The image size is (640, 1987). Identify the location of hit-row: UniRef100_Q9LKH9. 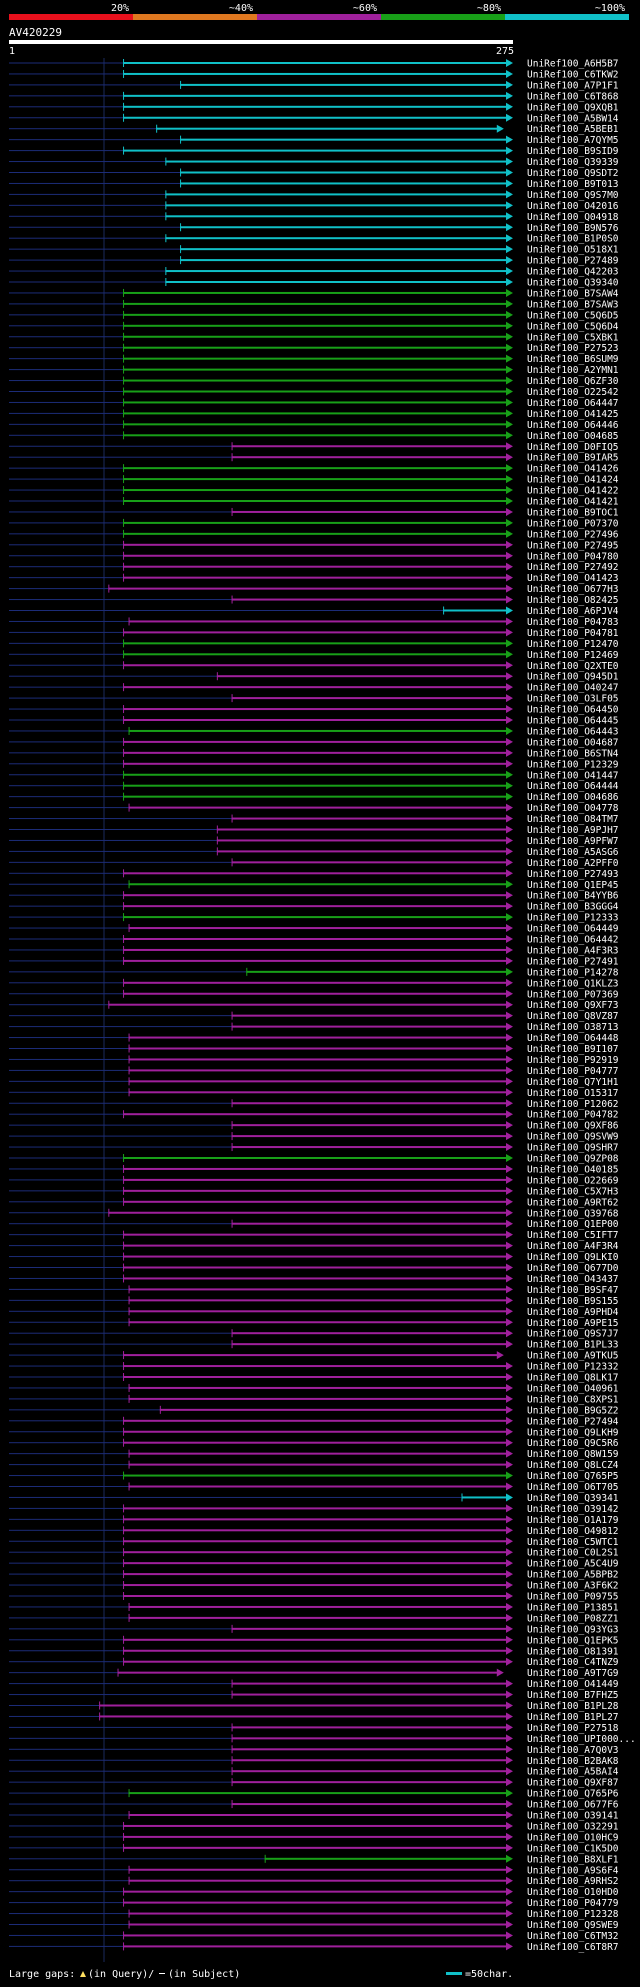
(314, 1432).